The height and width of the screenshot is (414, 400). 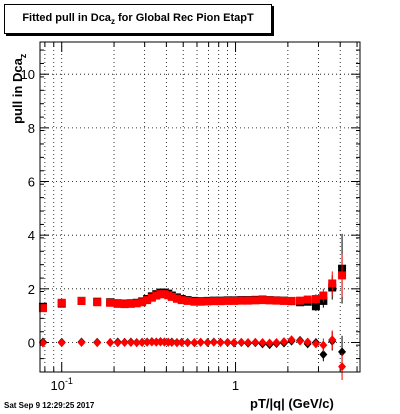 What do you see at coordinates (28, 74) in the screenshot?
I see `y-tick-label: 10` at bounding box center [28, 74].